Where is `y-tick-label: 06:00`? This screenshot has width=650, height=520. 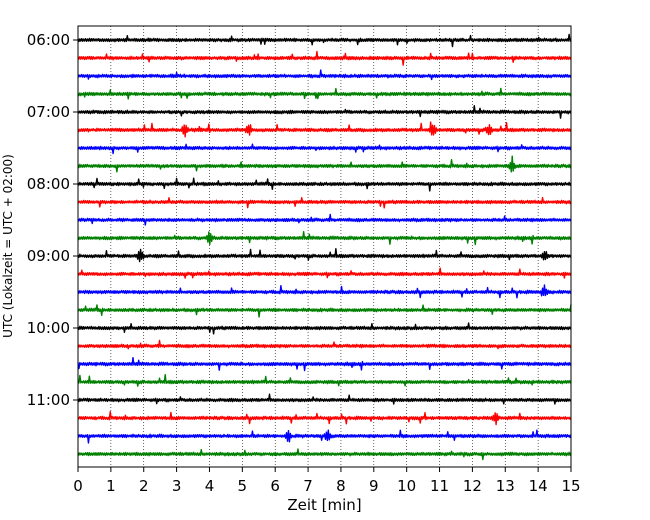
y-tick-label: 06:00 is located at coordinates (48, 40).